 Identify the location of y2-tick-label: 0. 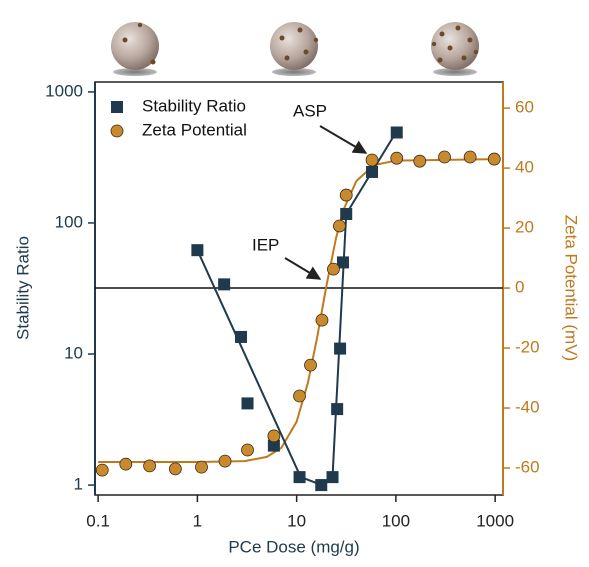
(519, 287).